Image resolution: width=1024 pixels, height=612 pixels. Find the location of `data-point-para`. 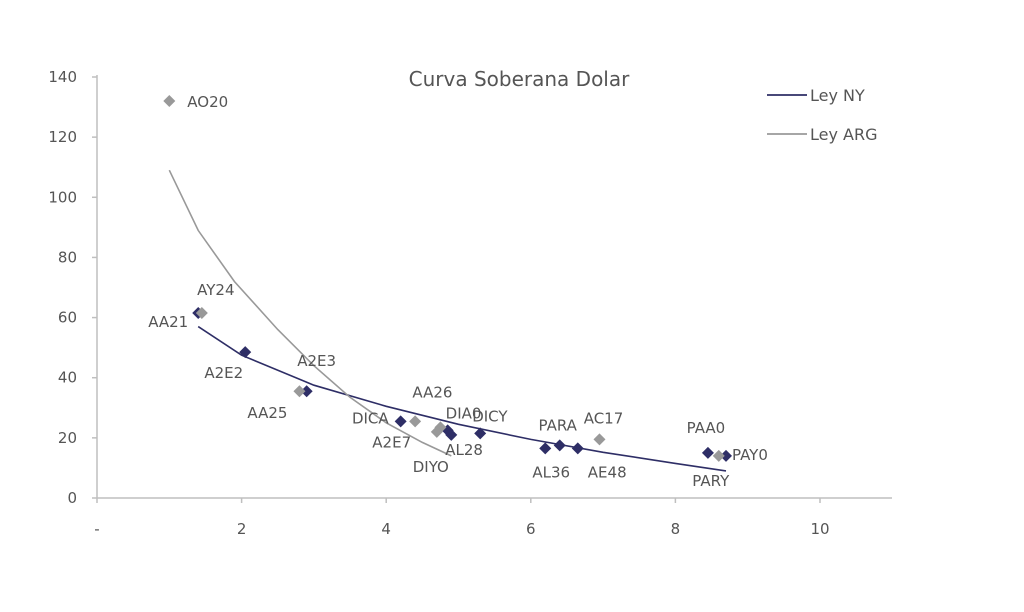

data-point-para is located at coordinates (559, 445).